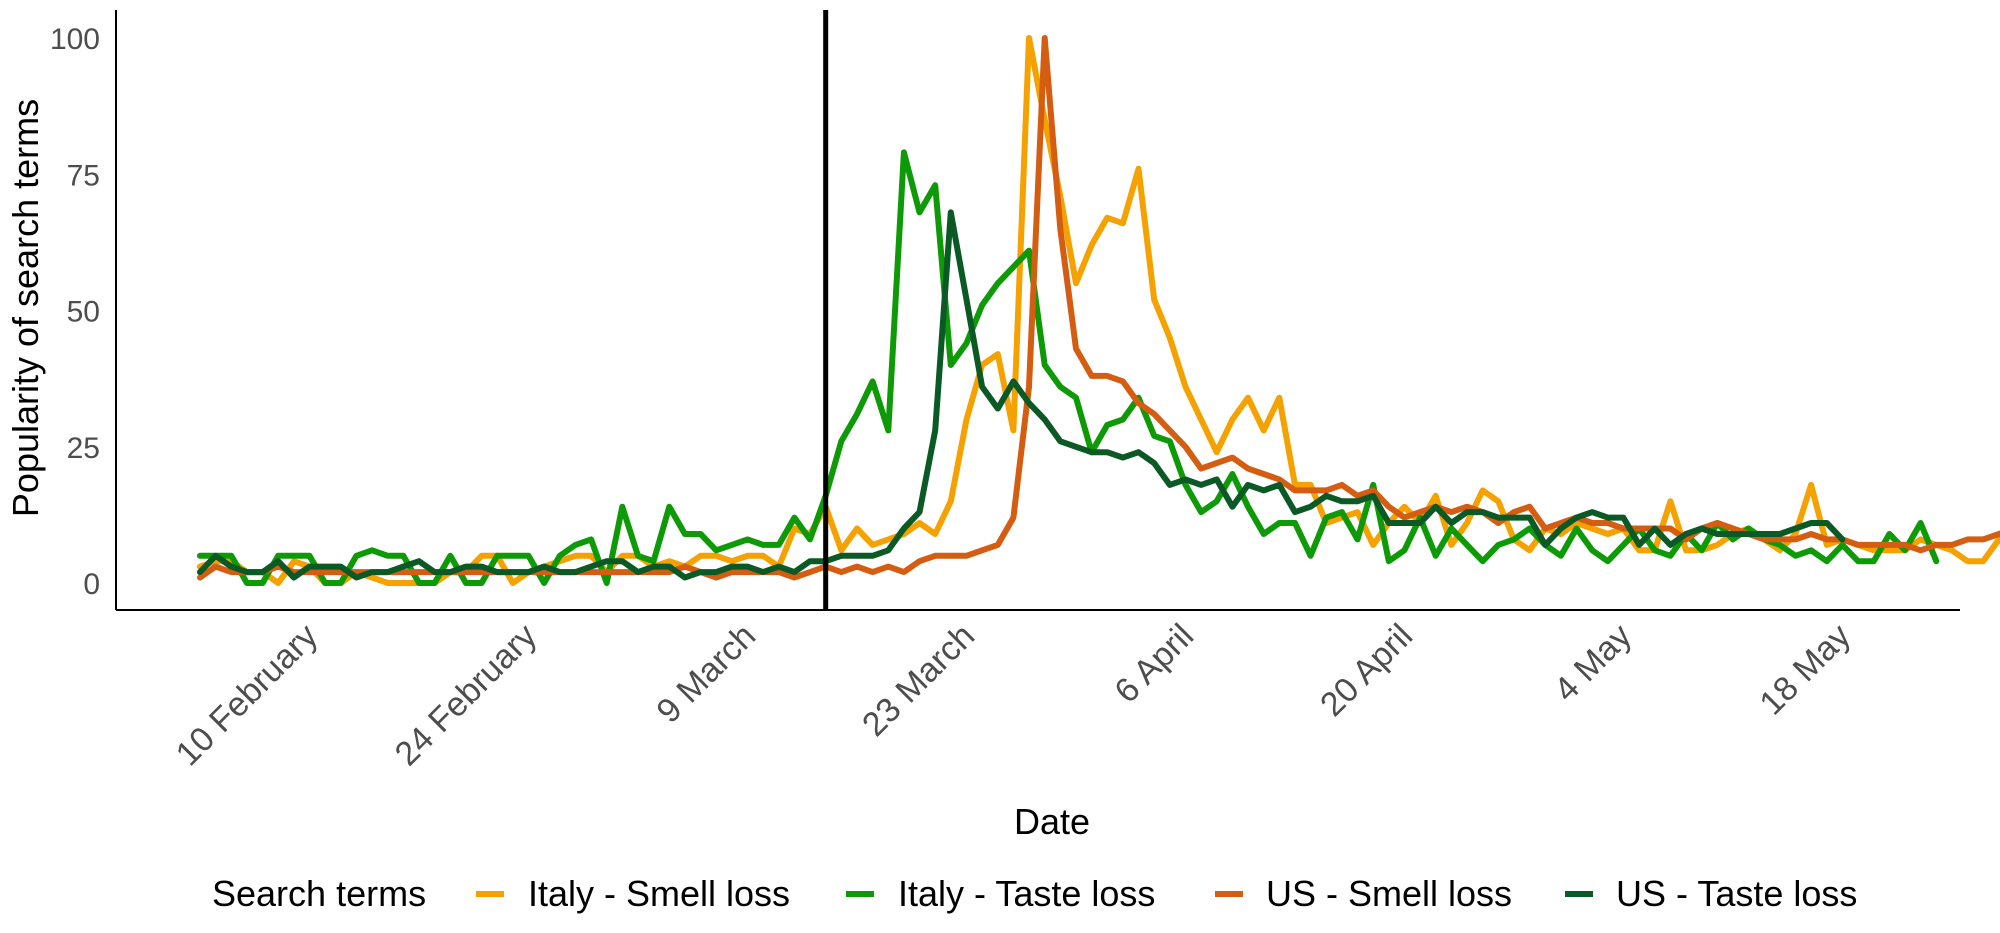  I want to click on legend-label-1: Italy - Smell loss, so click(659, 893).